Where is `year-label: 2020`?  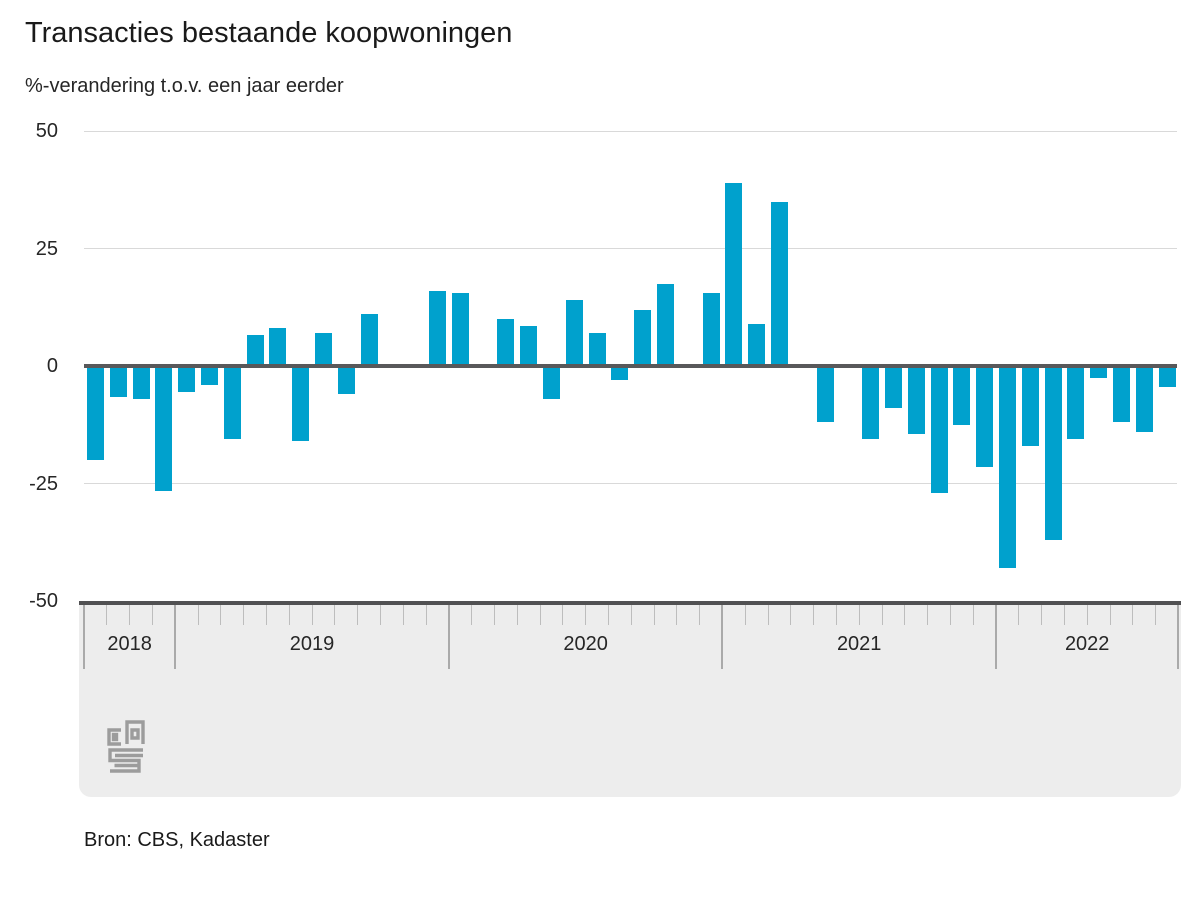
year-label: 2020 is located at coordinates (585, 644).